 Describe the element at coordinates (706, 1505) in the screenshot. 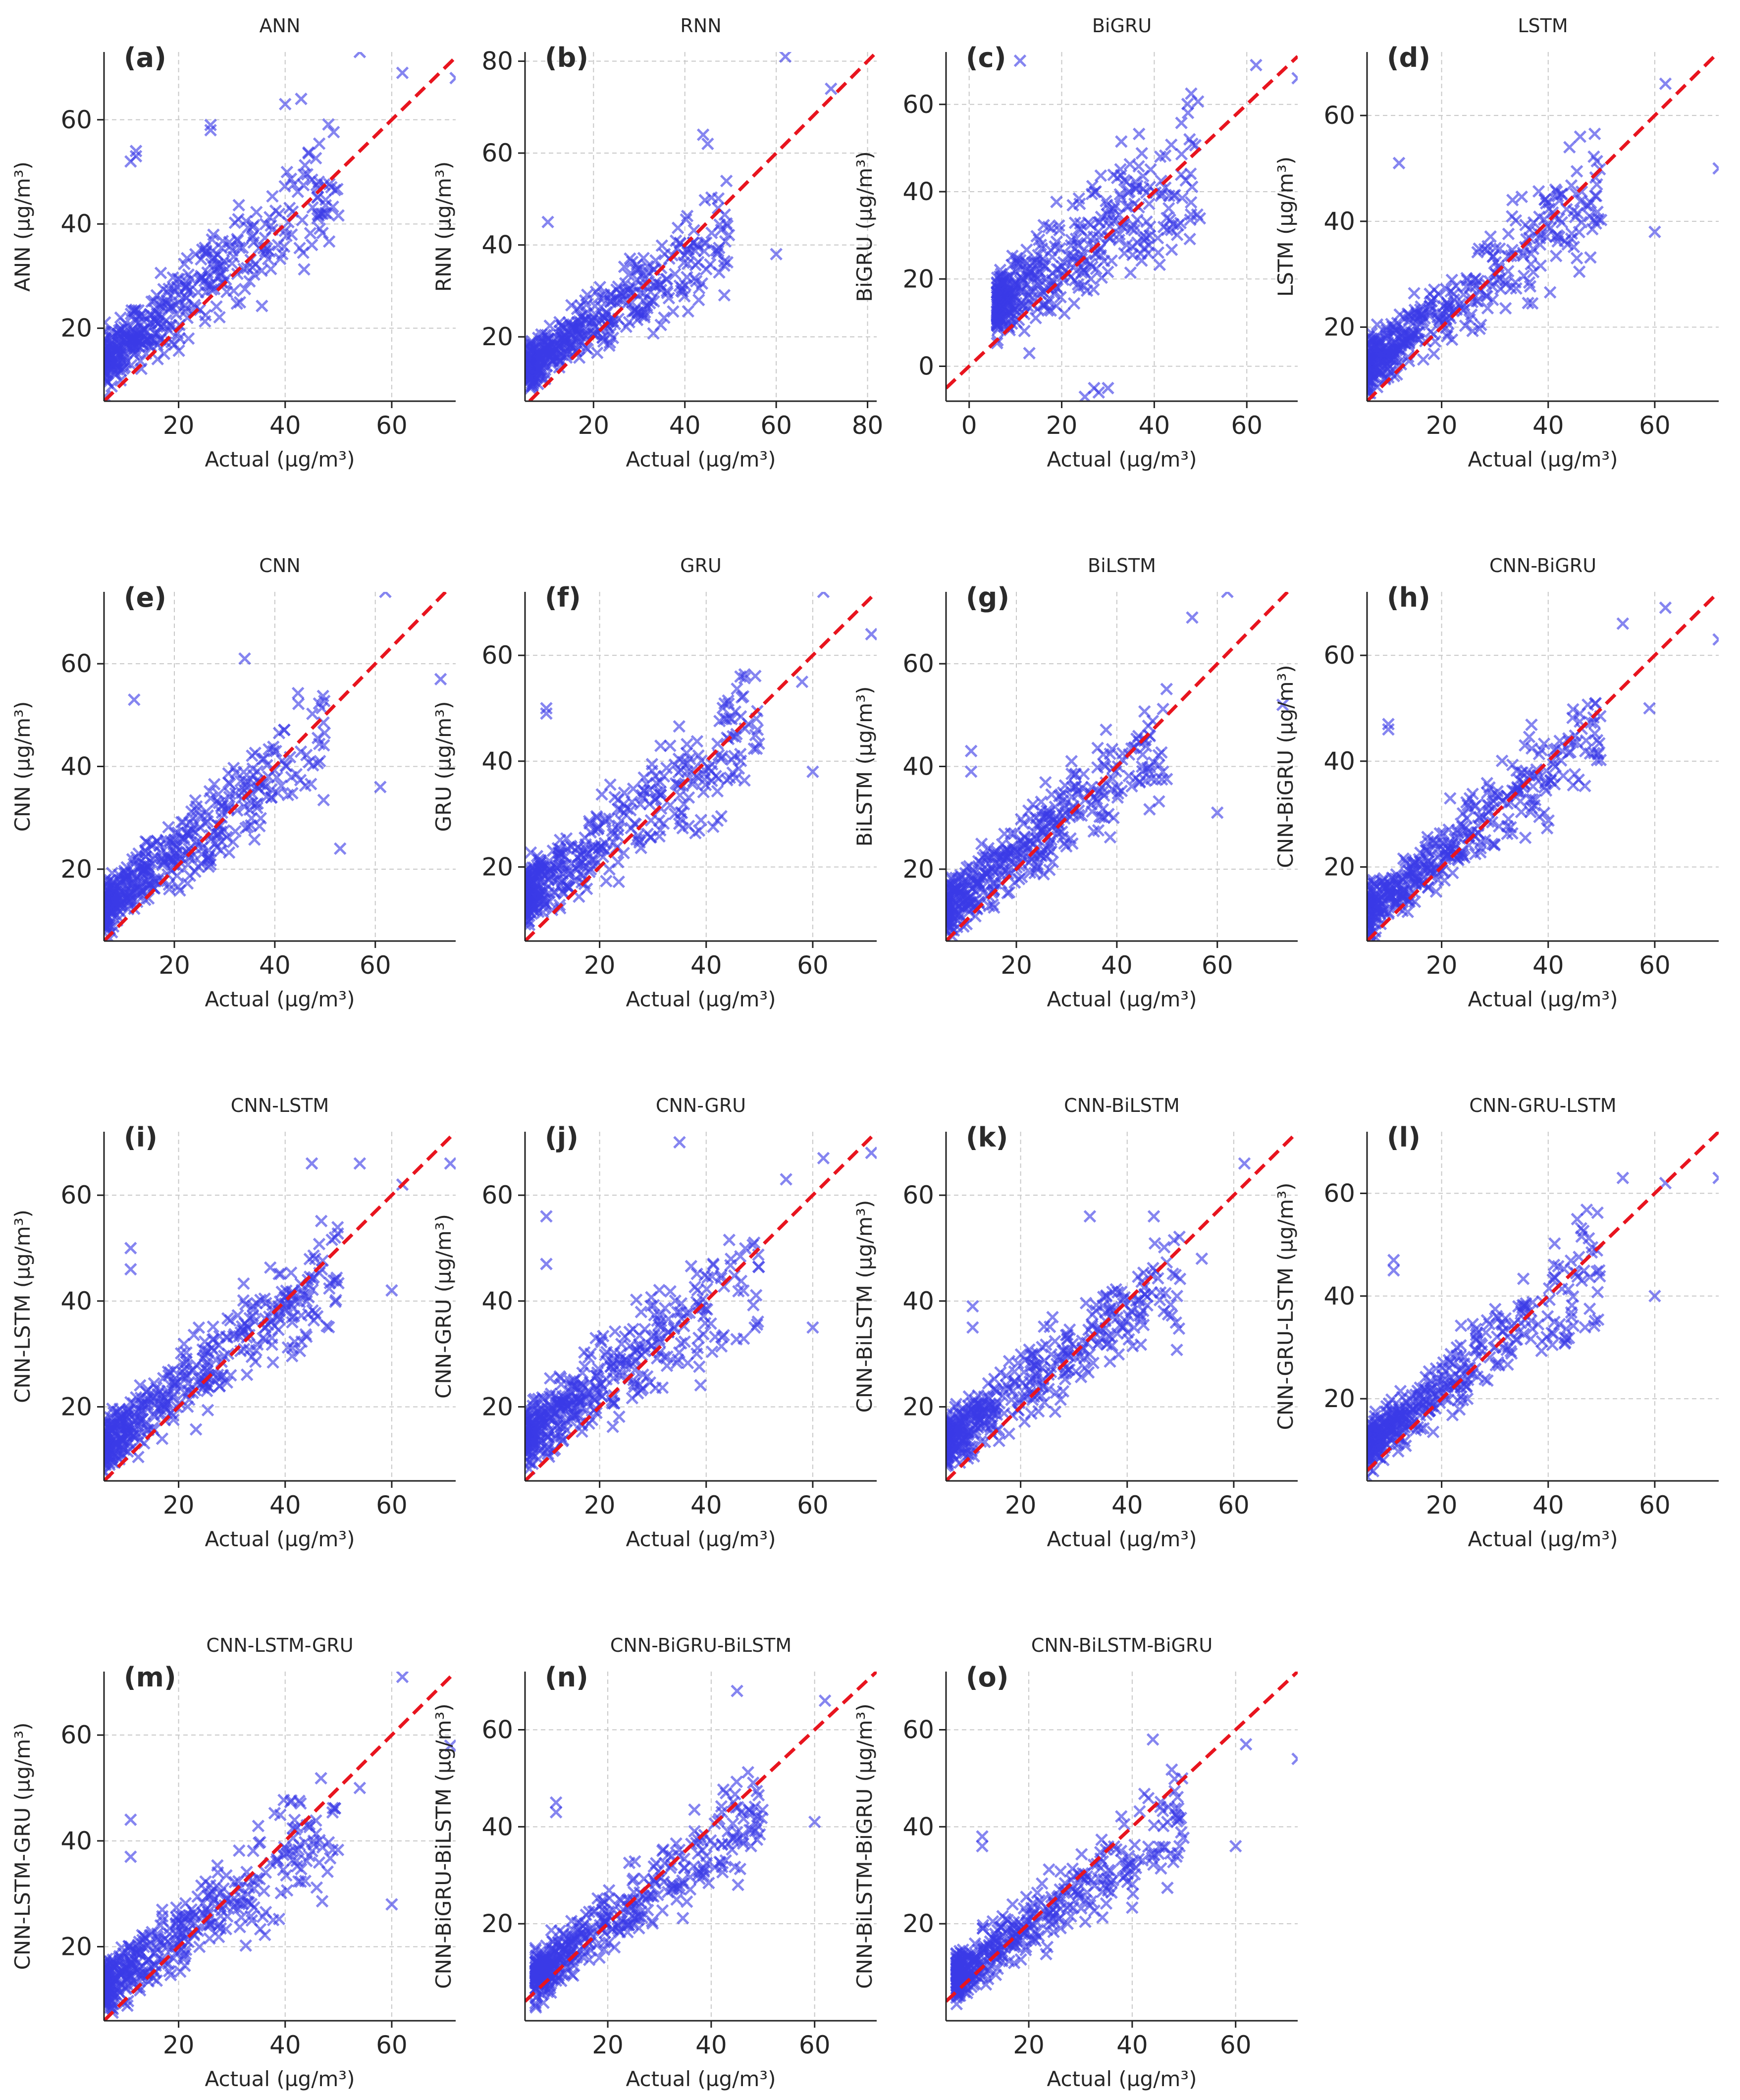

I see `x-tick-label: 40` at that location.